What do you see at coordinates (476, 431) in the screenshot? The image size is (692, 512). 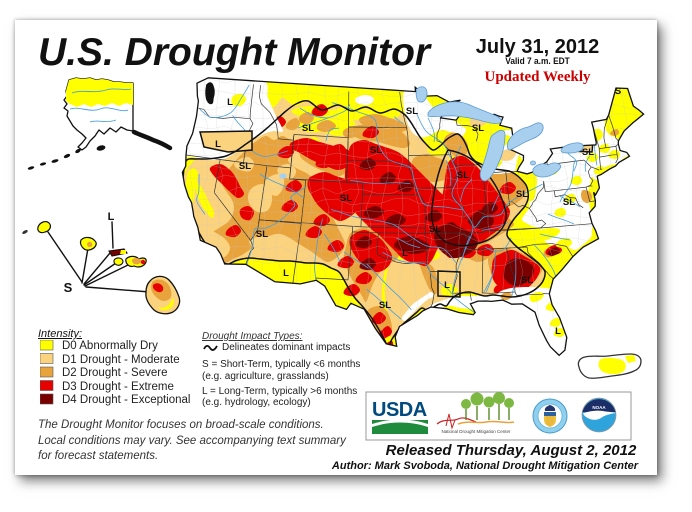 I see `svg-text:National Drought Mitigation Ce: National Drought Mitigation Center` at bounding box center [476, 431].